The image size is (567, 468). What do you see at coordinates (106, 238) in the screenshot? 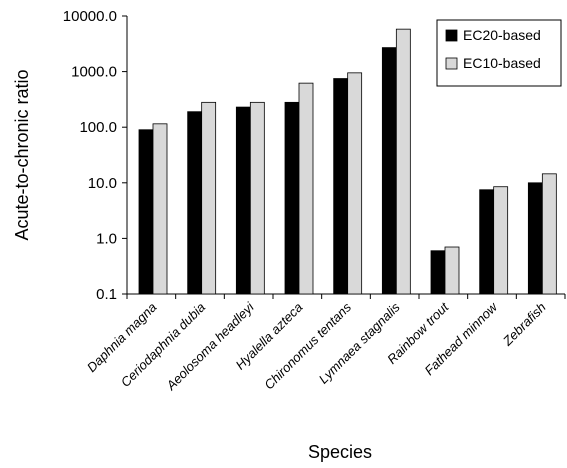
I see `y-tick-label: 1.0` at bounding box center [106, 238].